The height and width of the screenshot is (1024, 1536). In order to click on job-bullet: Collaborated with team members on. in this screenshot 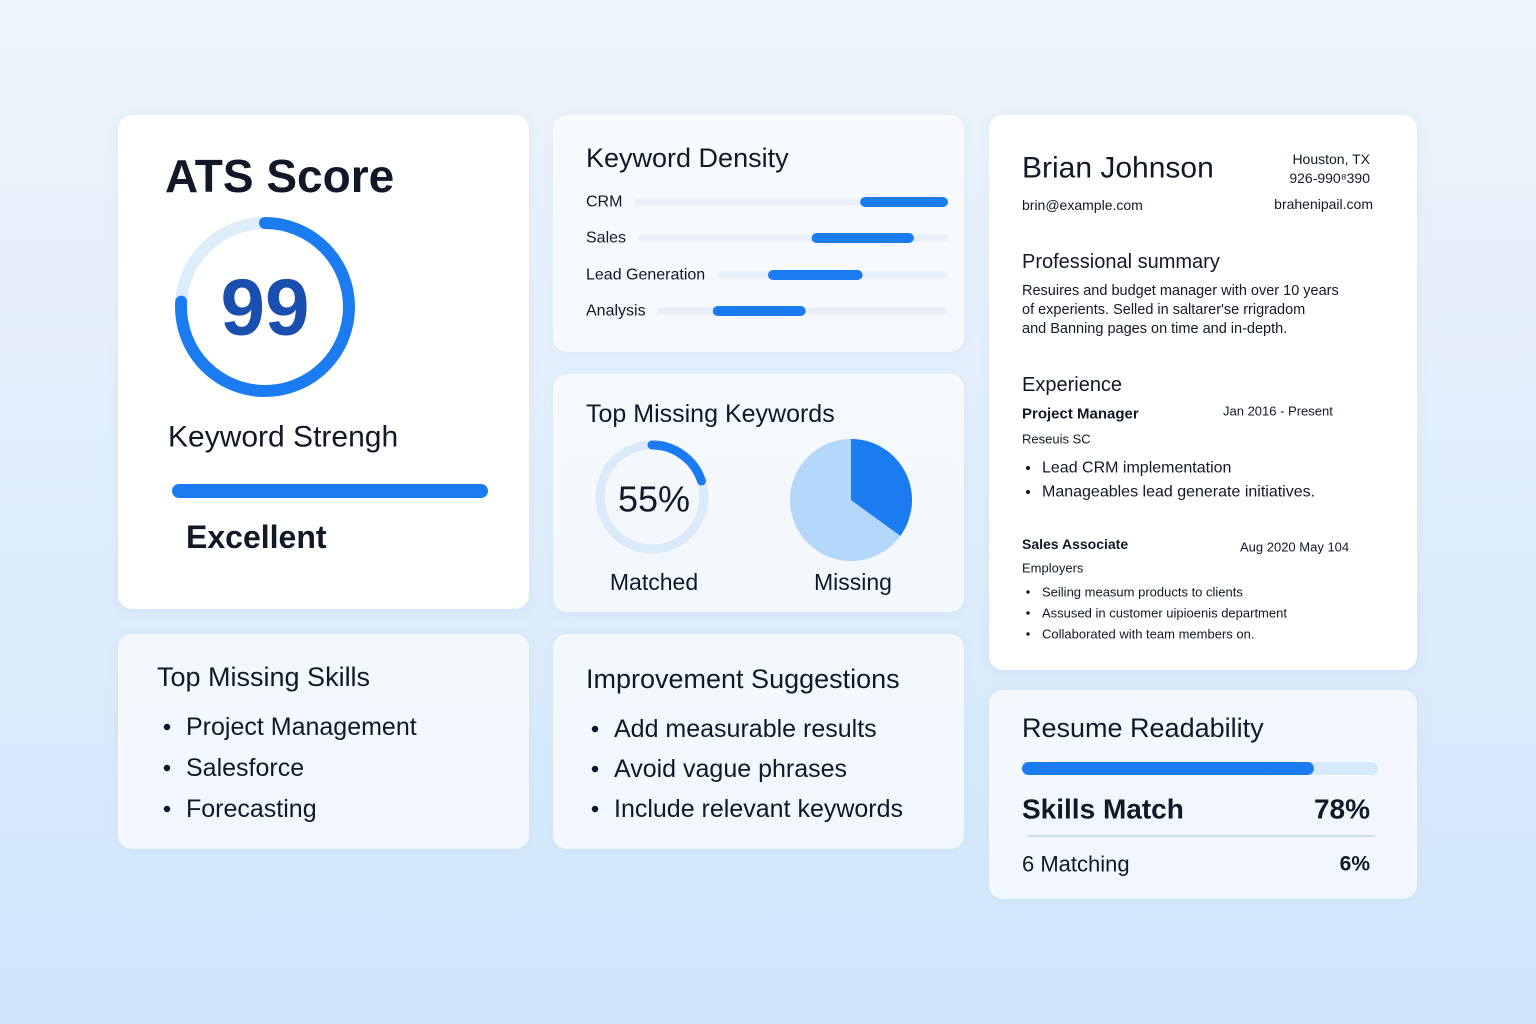, I will do `click(1148, 634)`.